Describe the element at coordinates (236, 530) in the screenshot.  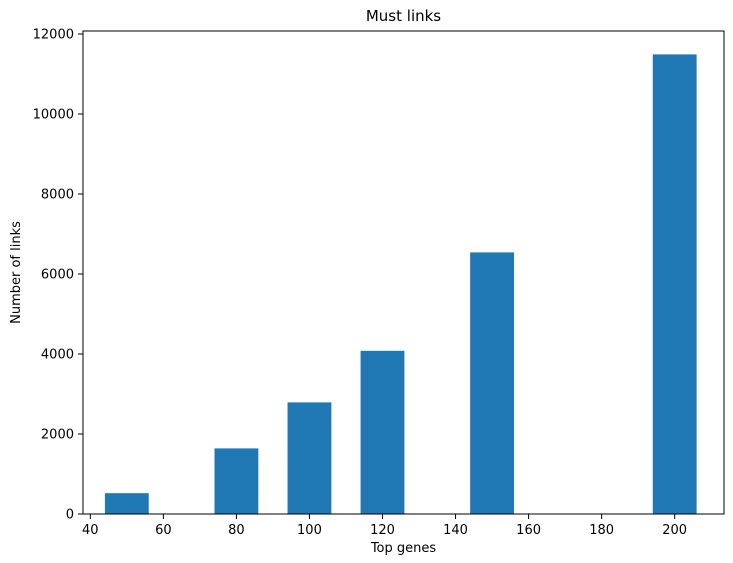
I see `x-tick-label: 80` at that location.